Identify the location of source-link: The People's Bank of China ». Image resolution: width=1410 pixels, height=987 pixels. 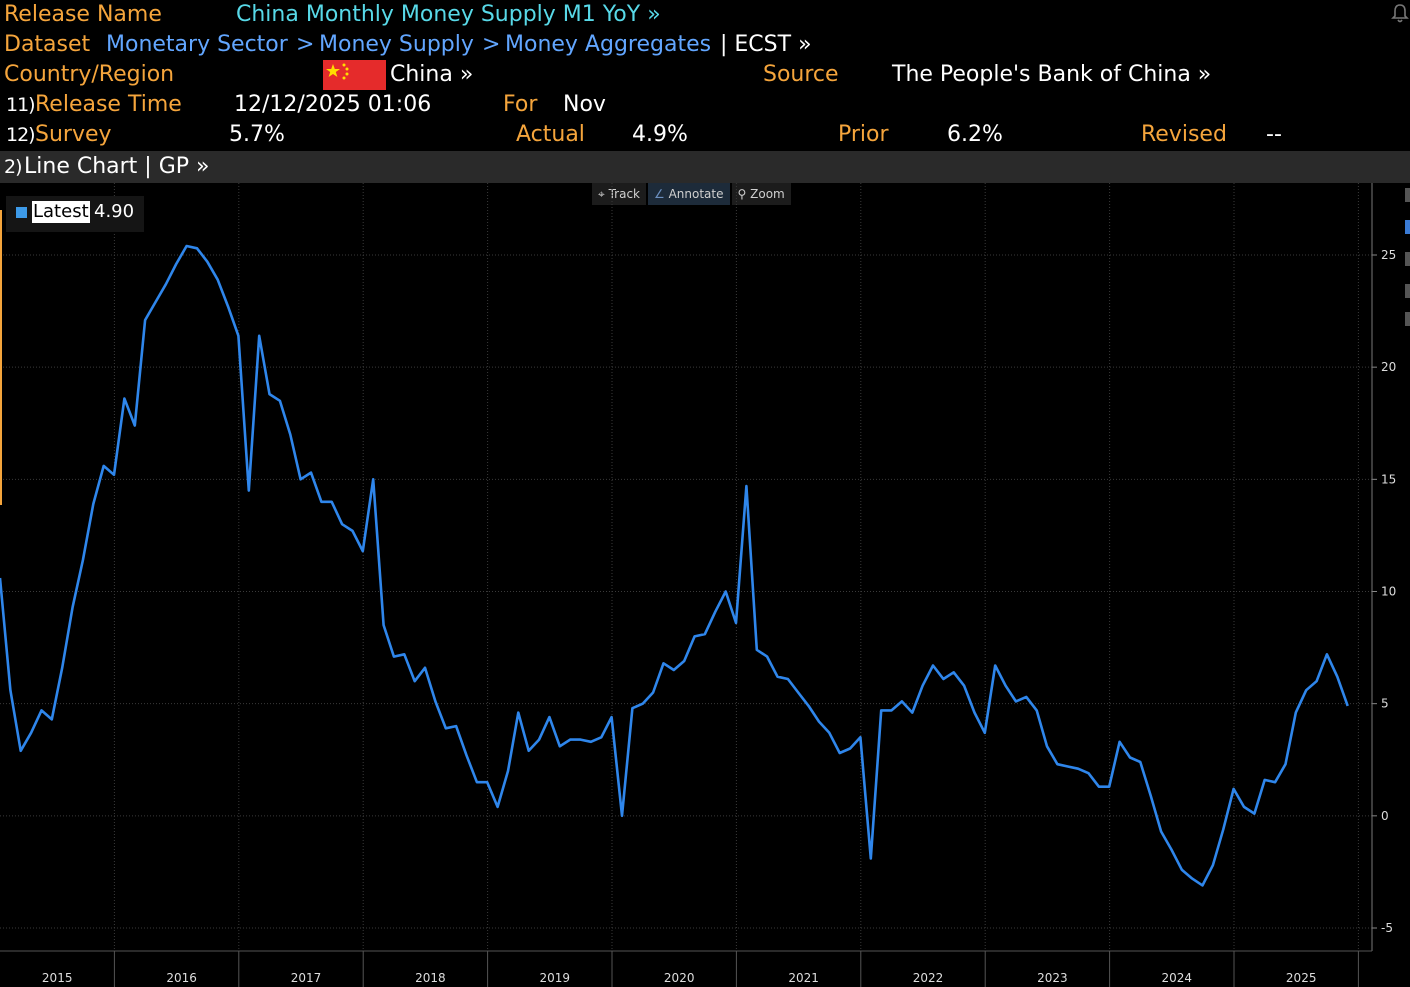
(1052, 74).